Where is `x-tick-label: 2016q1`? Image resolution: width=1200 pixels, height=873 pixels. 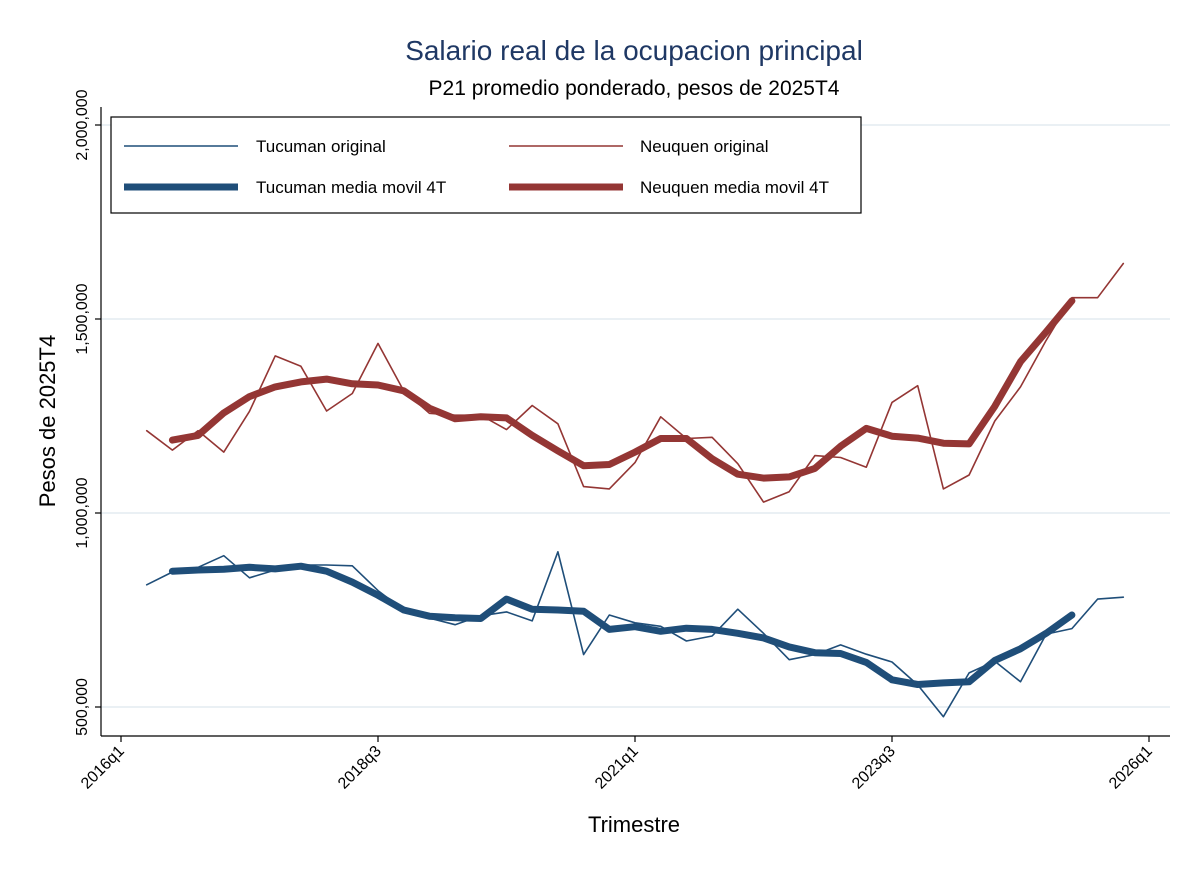 x-tick-label: 2016q1 is located at coordinates (103, 768).